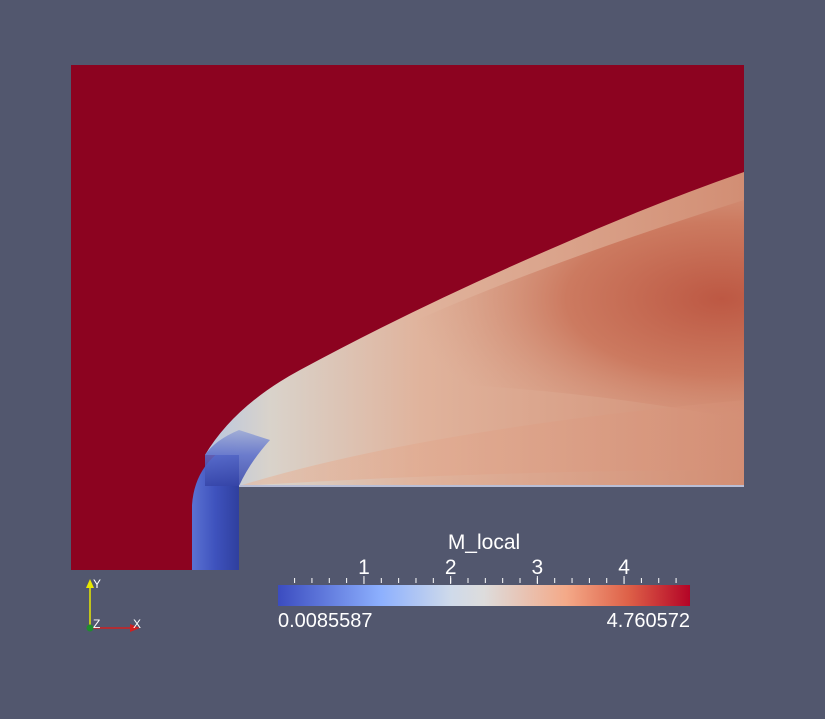 This screenshot has height=719, width=825. I want to click on colorbar-min-label: 0.0085587, so click(325, 621).